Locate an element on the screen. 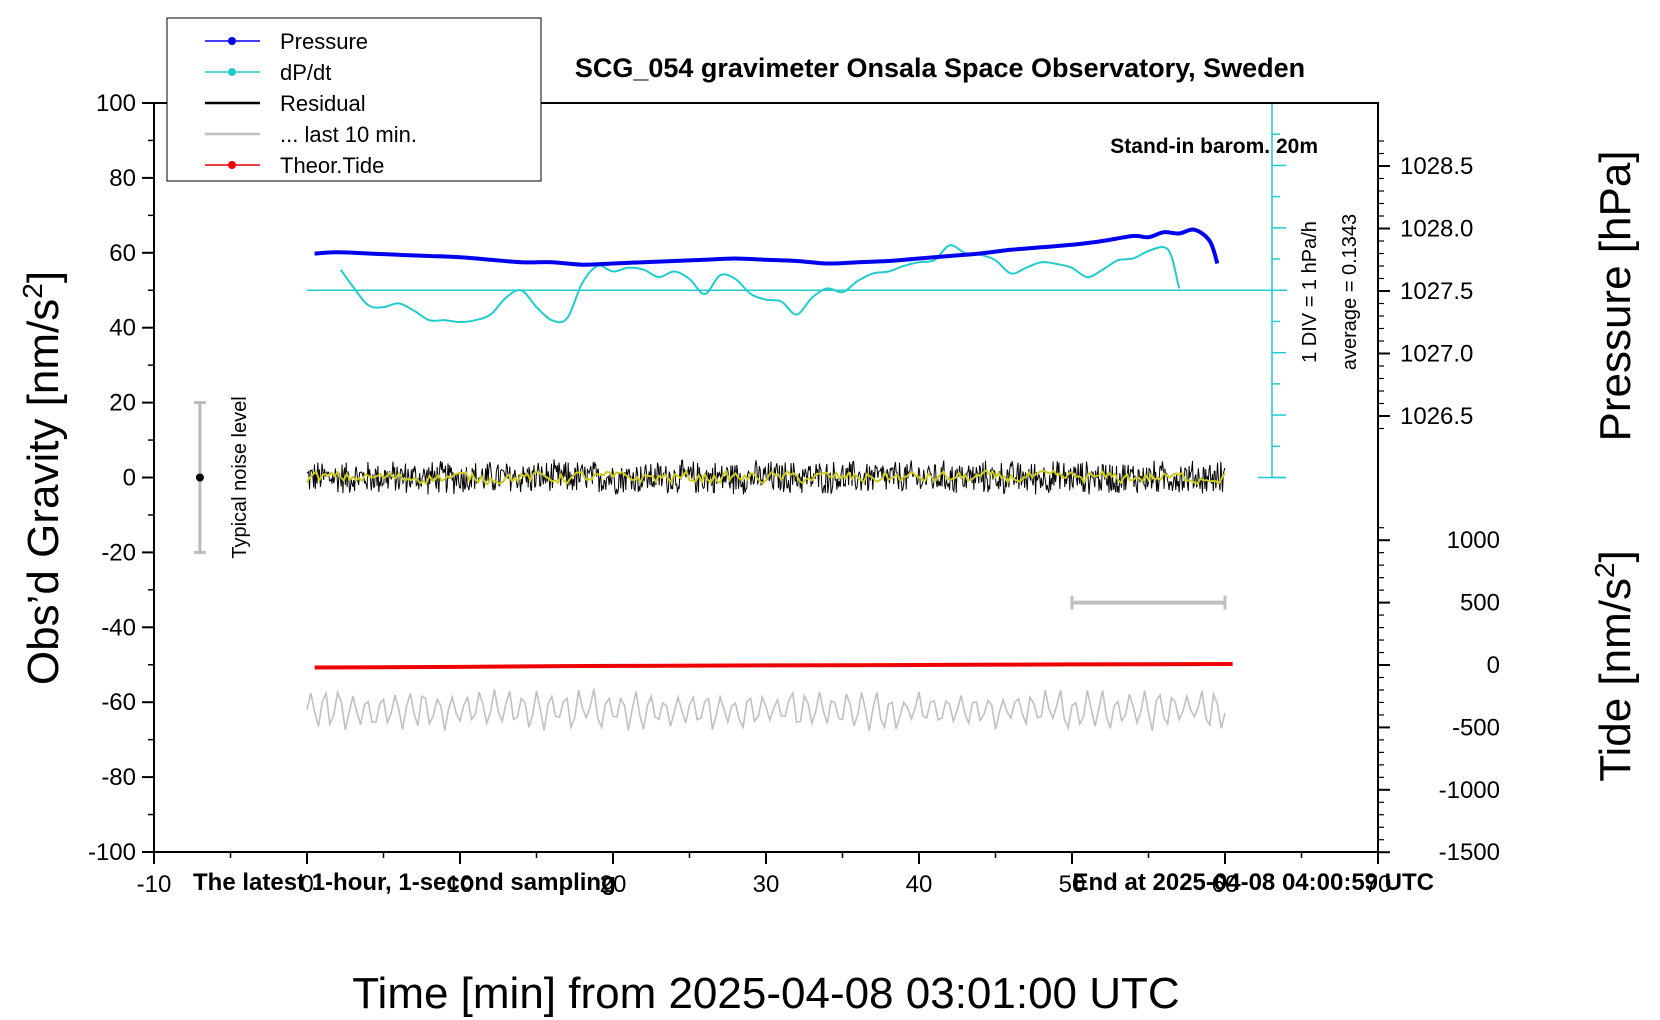 Image resolution: width=1660 pixels, height=1020 pixels. noise-center-dot is located at coordinates (199, 477).